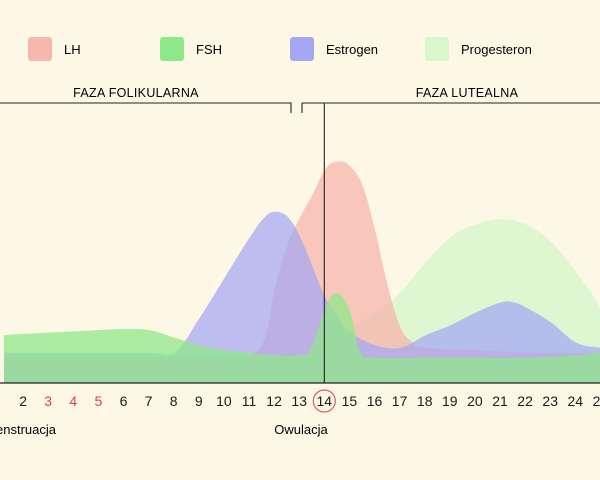  I want to click on phase-bracket-faza-lutealna, so click(450, 107).